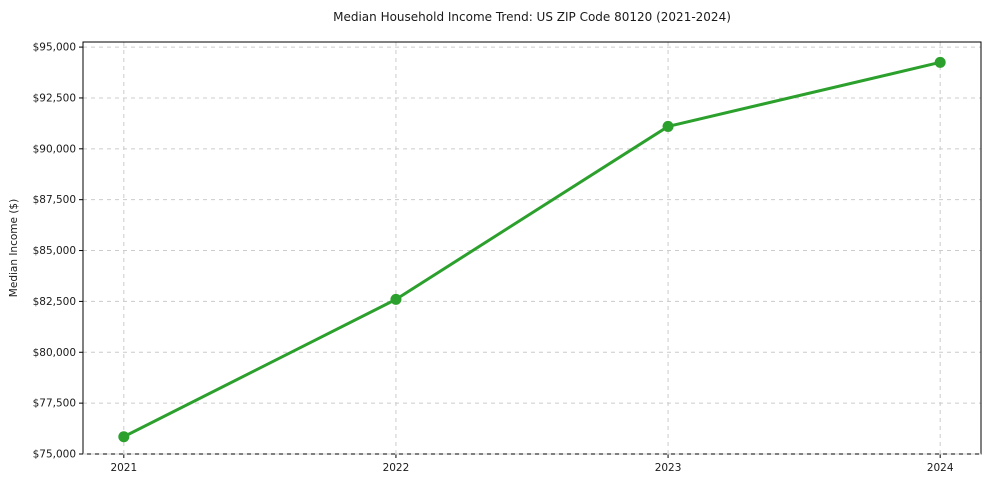  What do you see at coordinates (396, 468) in the screenshot?
I see `x-tick-label: 2022` at bounding box center [396, 468].